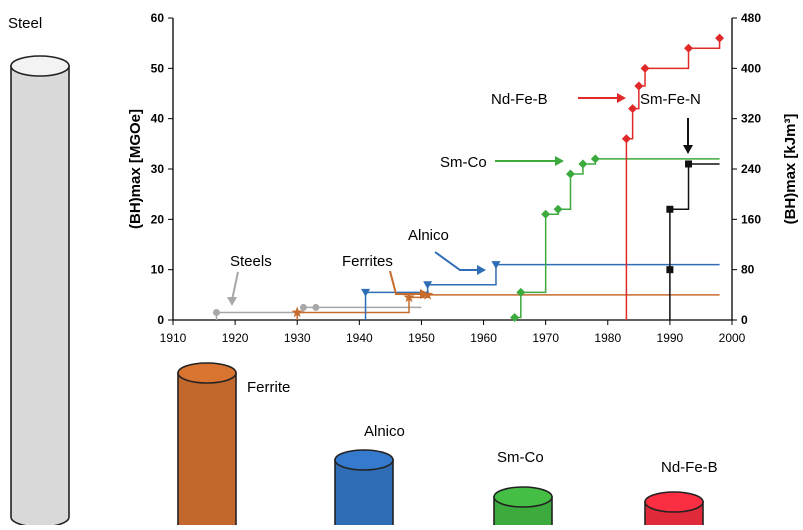 The image size is (803, 530). Describe the element at coordinates (457, 261) in the screenshot. I see `annotation-arrow-alnico` at that location.